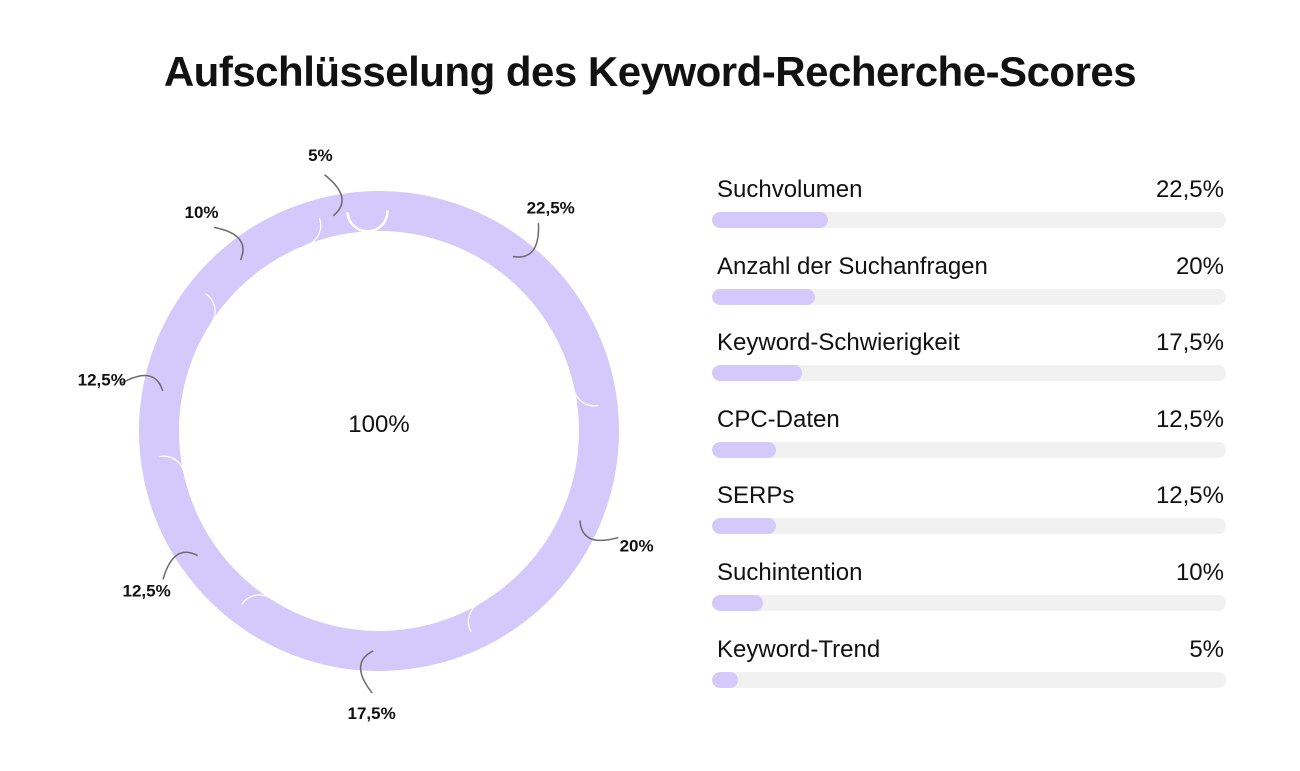 The height and width of the screenshot is (771, 1300). I want to click on bar-row: Anzahl der Suchanfragen 20%, so click(969, 277).